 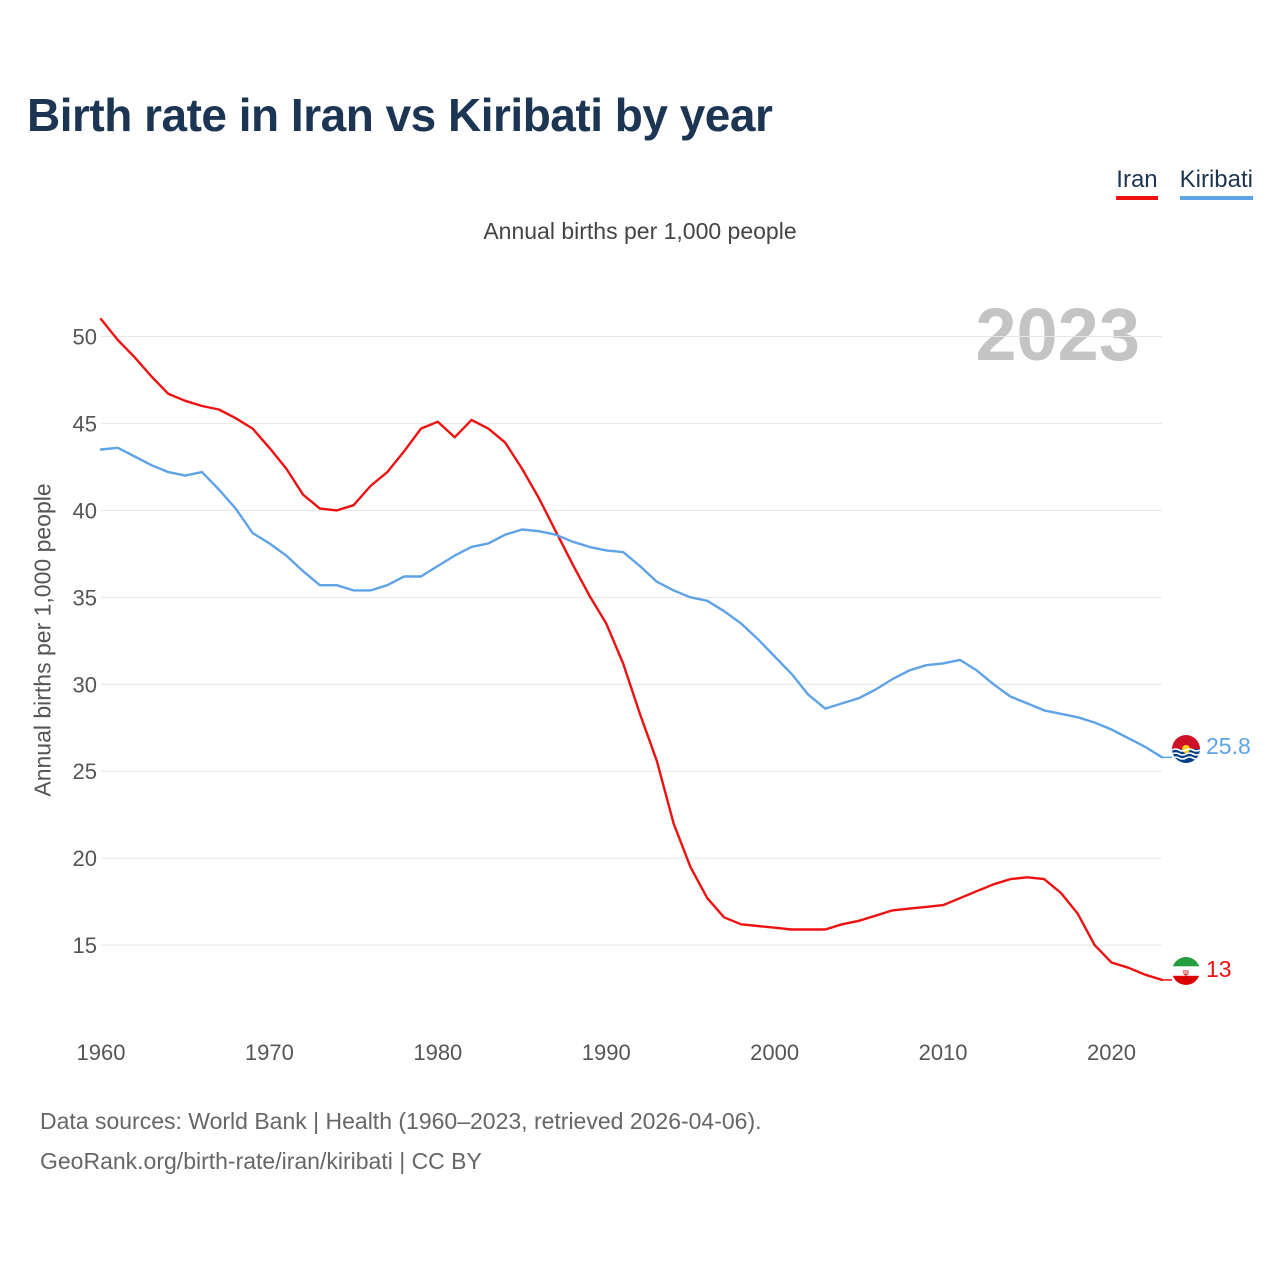 I want to click on y-tick-label: 15, so click(x=85, y=945).